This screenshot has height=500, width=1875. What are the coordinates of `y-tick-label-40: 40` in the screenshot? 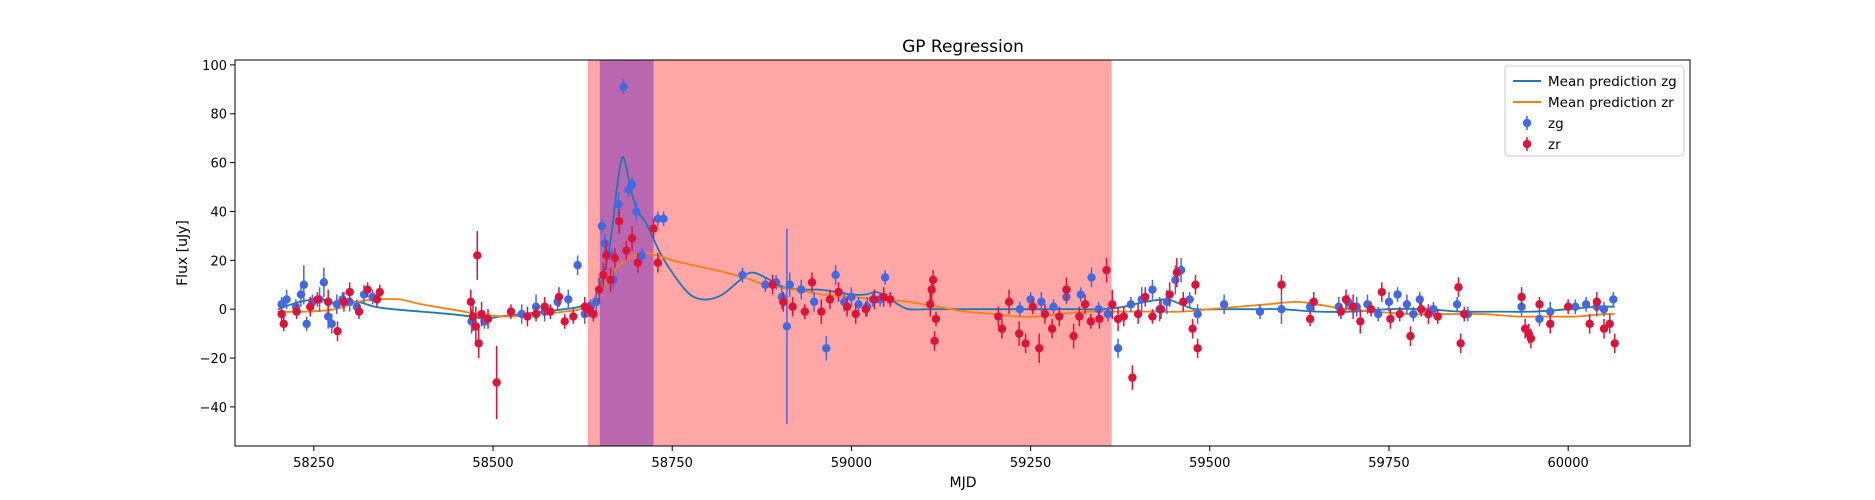 It's located at (218, 212).